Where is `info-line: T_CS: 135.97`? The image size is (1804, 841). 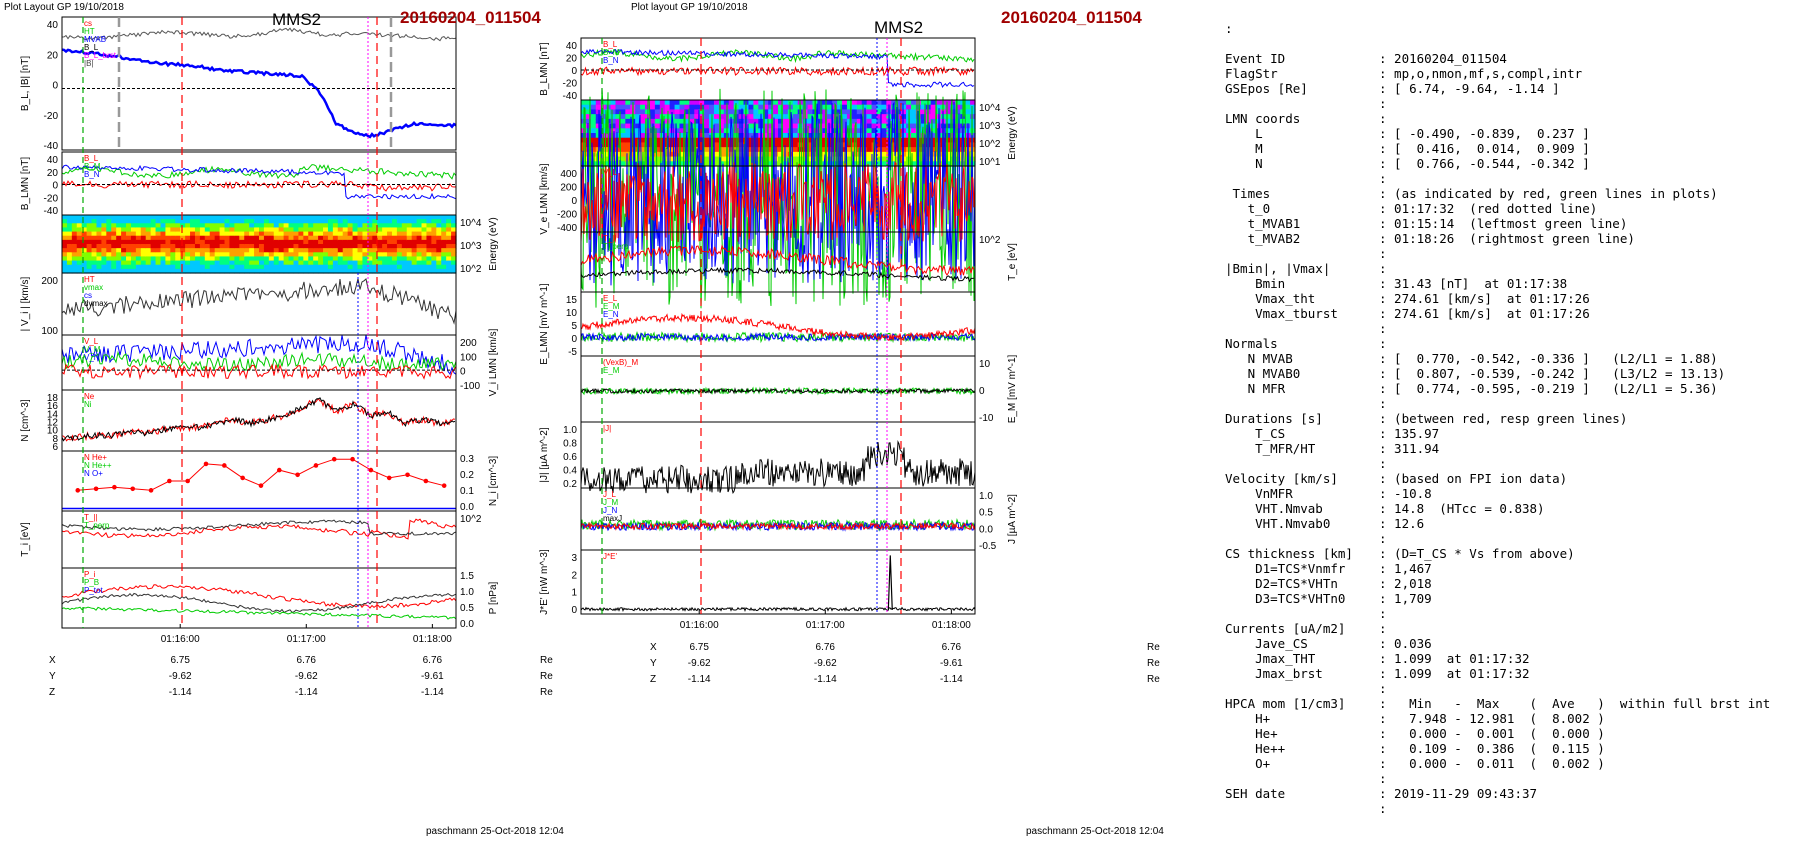
info-line: T_CS: 135.97 is located at coordinates (1497, 433).